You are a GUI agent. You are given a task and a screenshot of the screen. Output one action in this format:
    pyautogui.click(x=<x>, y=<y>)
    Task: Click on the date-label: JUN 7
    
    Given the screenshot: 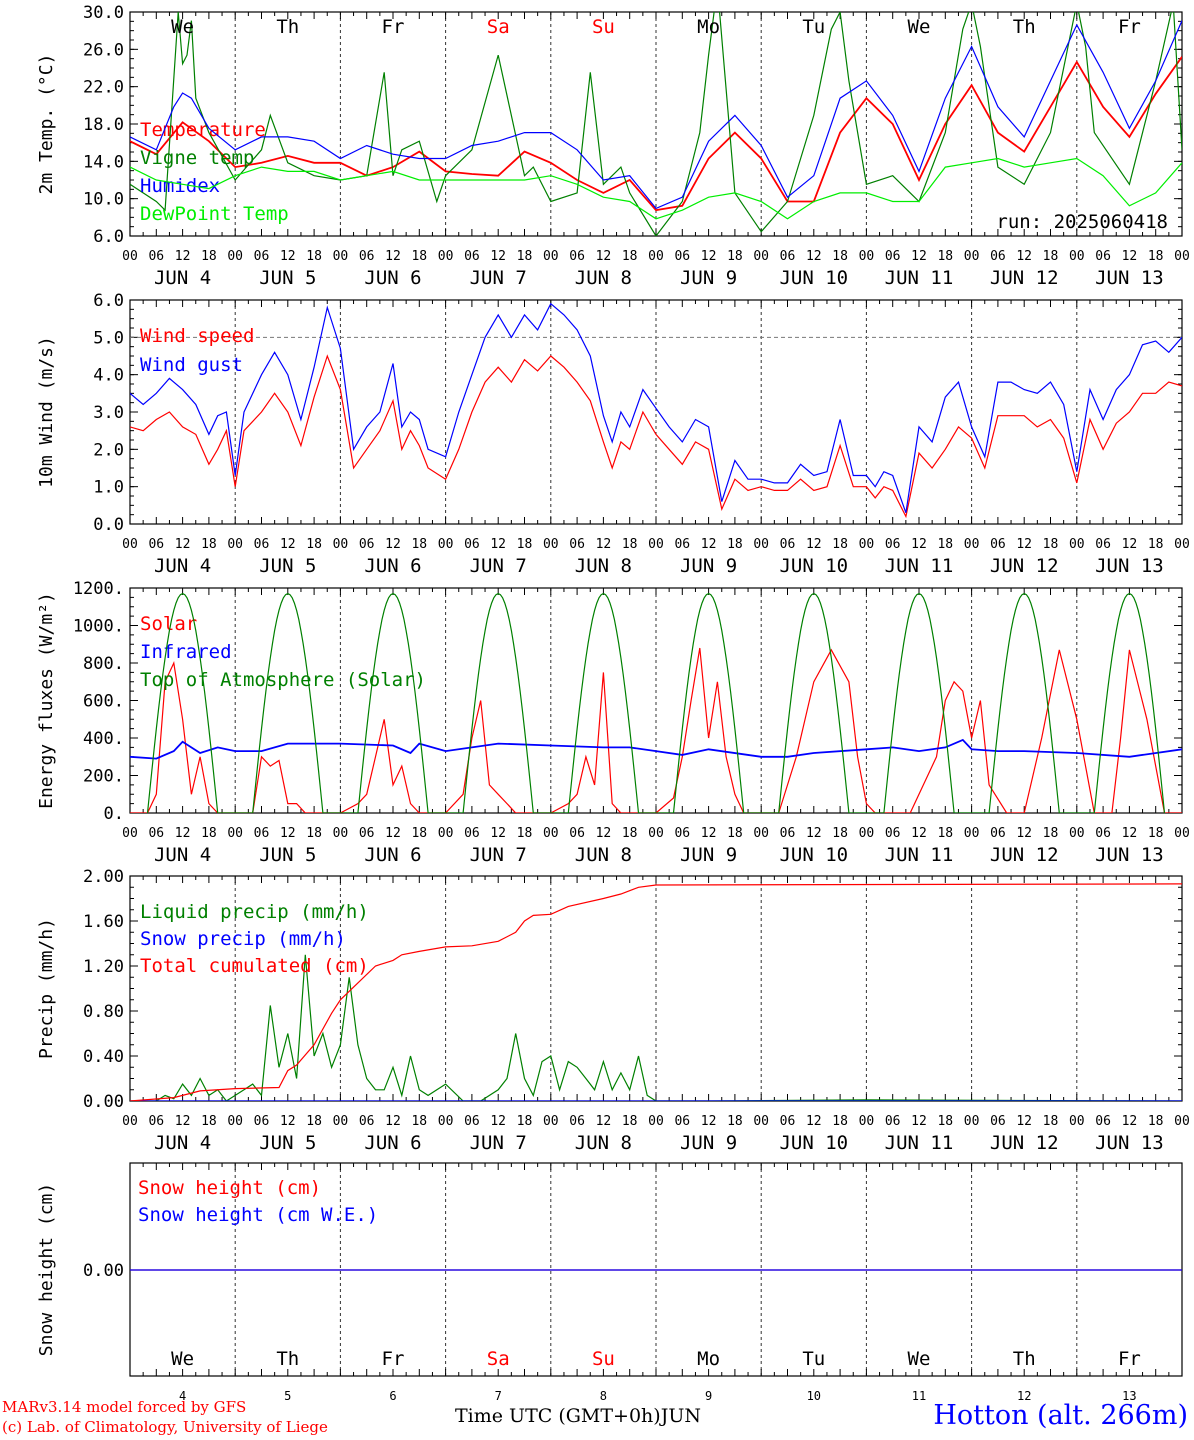 What is the action you would take?
    pyautogui.click(x=498, y=1143)
    